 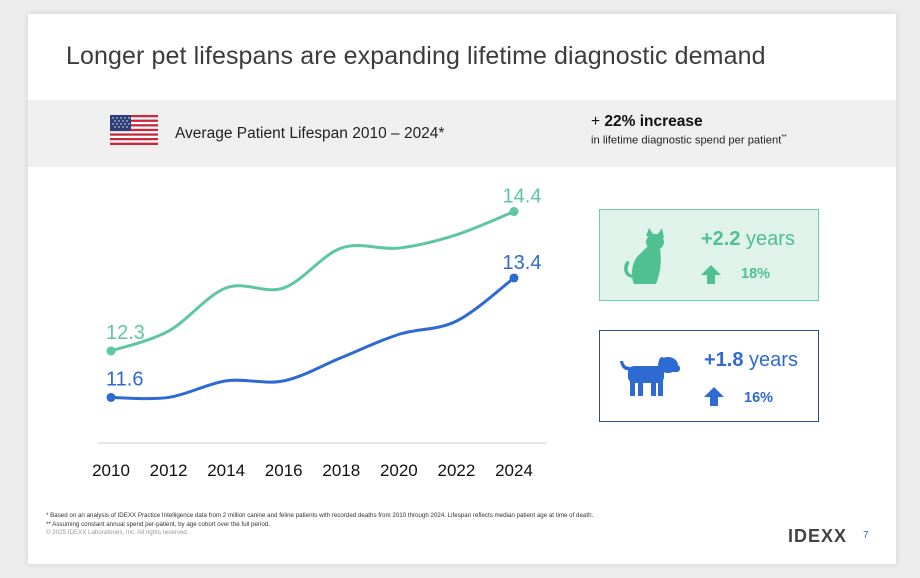 I want to click on dog-years-value: +1.8 years, so click(x=751, y=360).